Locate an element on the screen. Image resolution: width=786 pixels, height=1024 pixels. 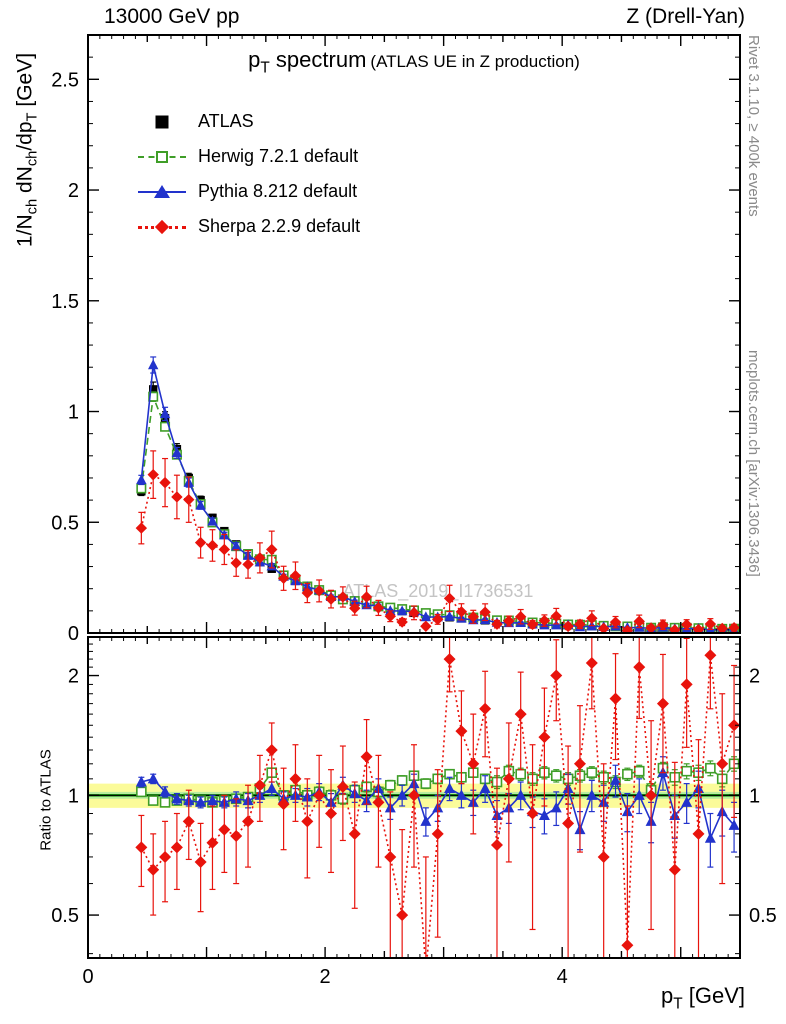
ratio-axis-title: Ratio to ATLAS is located at coordinates (46, 800).